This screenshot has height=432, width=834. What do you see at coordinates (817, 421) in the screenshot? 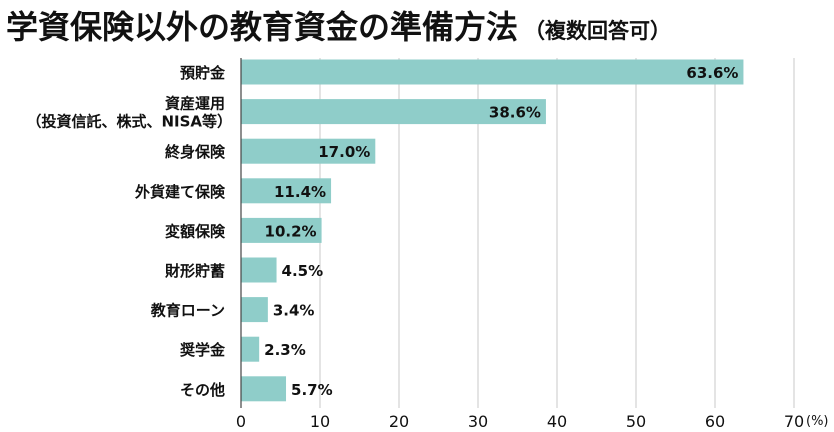
I see `x-unit-label: (%)` at bounding box center [817, 421].